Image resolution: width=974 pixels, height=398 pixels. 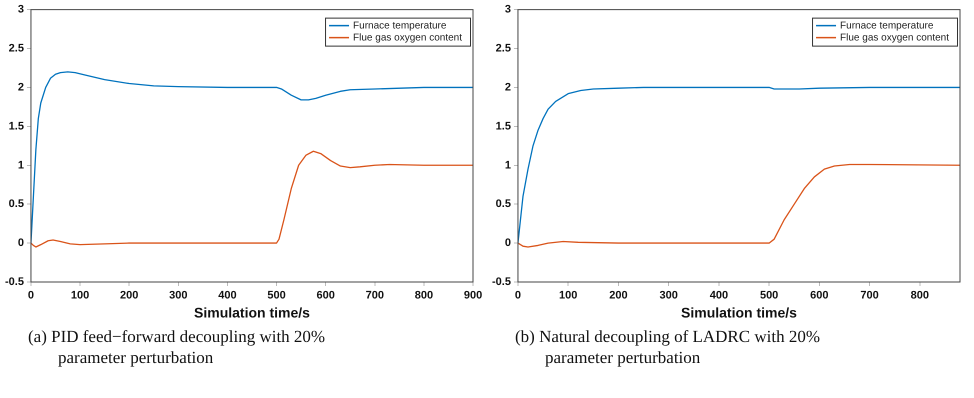 What do you see at coordinates (473, 296) in the screenshot?
I see `x-tick-label: 900` at bounding box center [473, 296].